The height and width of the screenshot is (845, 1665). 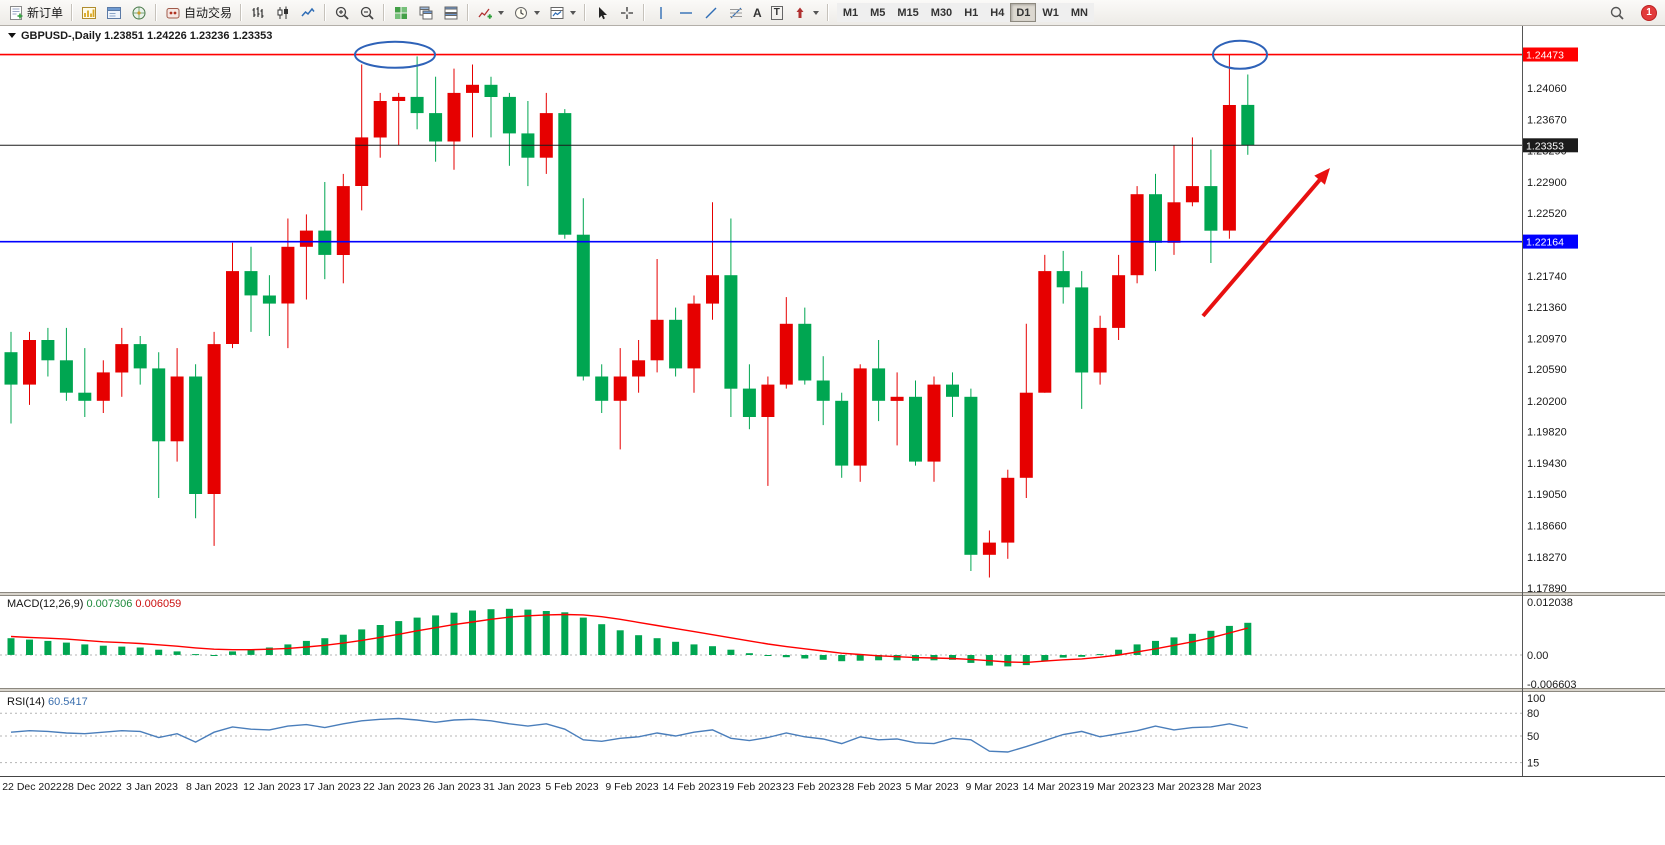 I want to click on timeframe-m5-button: M5, so click(x=878, y=12).